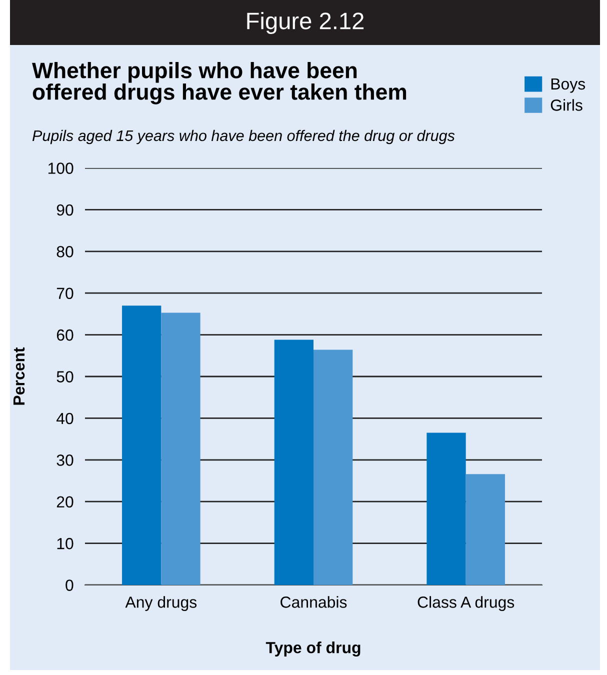  What do you see at coordinates (19, 376) in the screenshot?
I see `y-axis-title: Percent` at bounding box center [19, 376].